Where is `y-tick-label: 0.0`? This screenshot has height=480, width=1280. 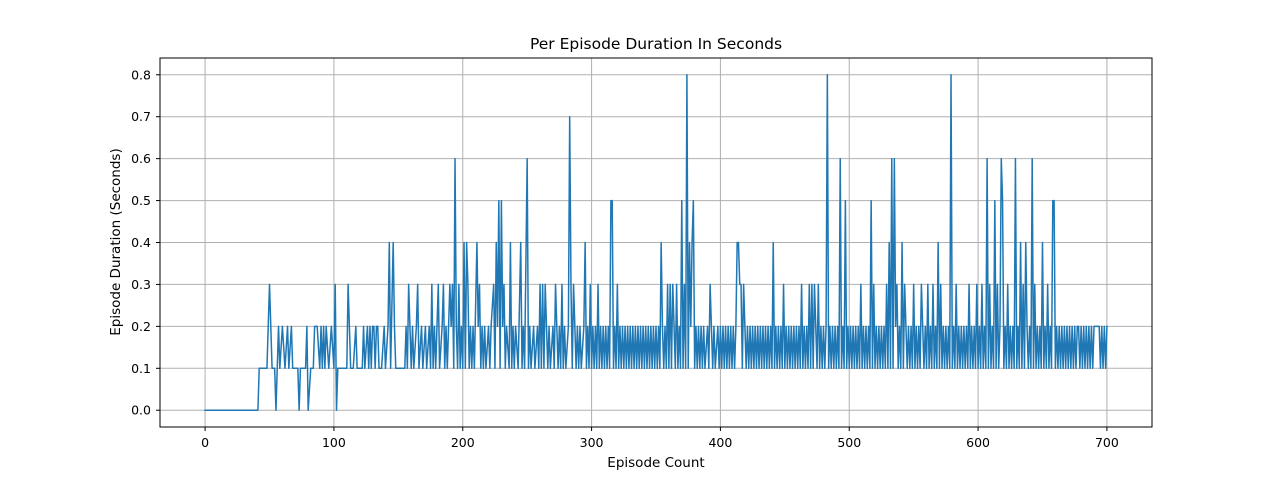 y-tick-label: 0.0 is located at coordinates (141, 410).